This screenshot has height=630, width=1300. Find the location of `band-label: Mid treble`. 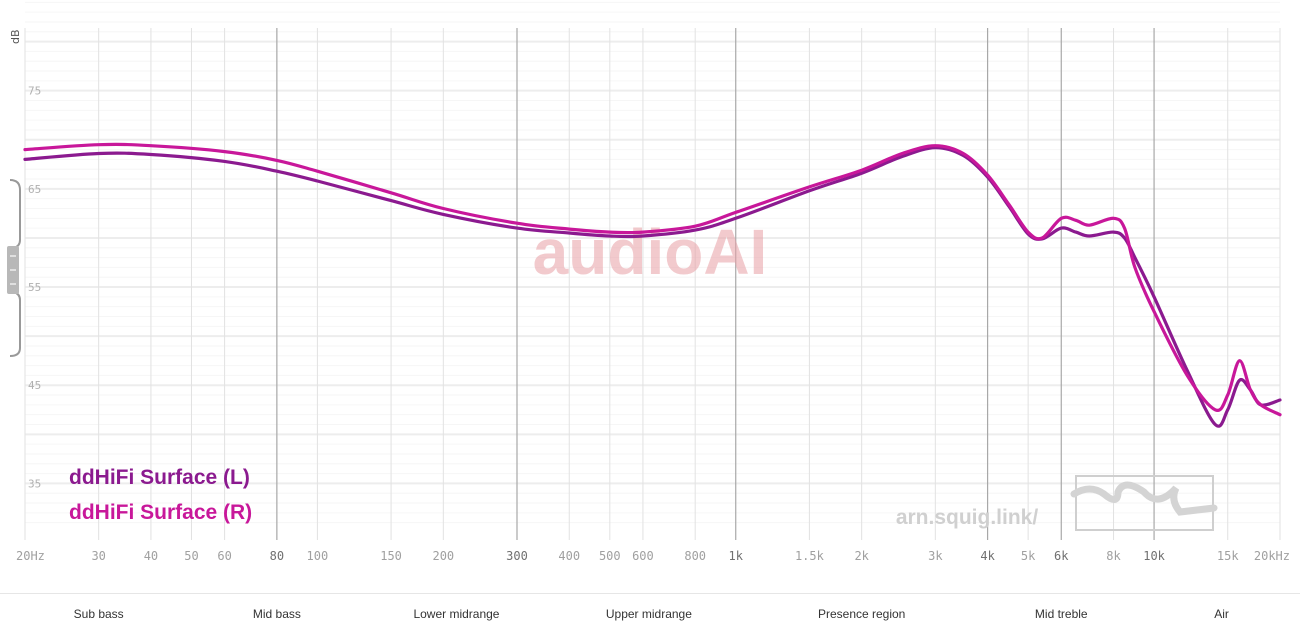

band-label: Mid treble is located at coordinates (1061, 614).